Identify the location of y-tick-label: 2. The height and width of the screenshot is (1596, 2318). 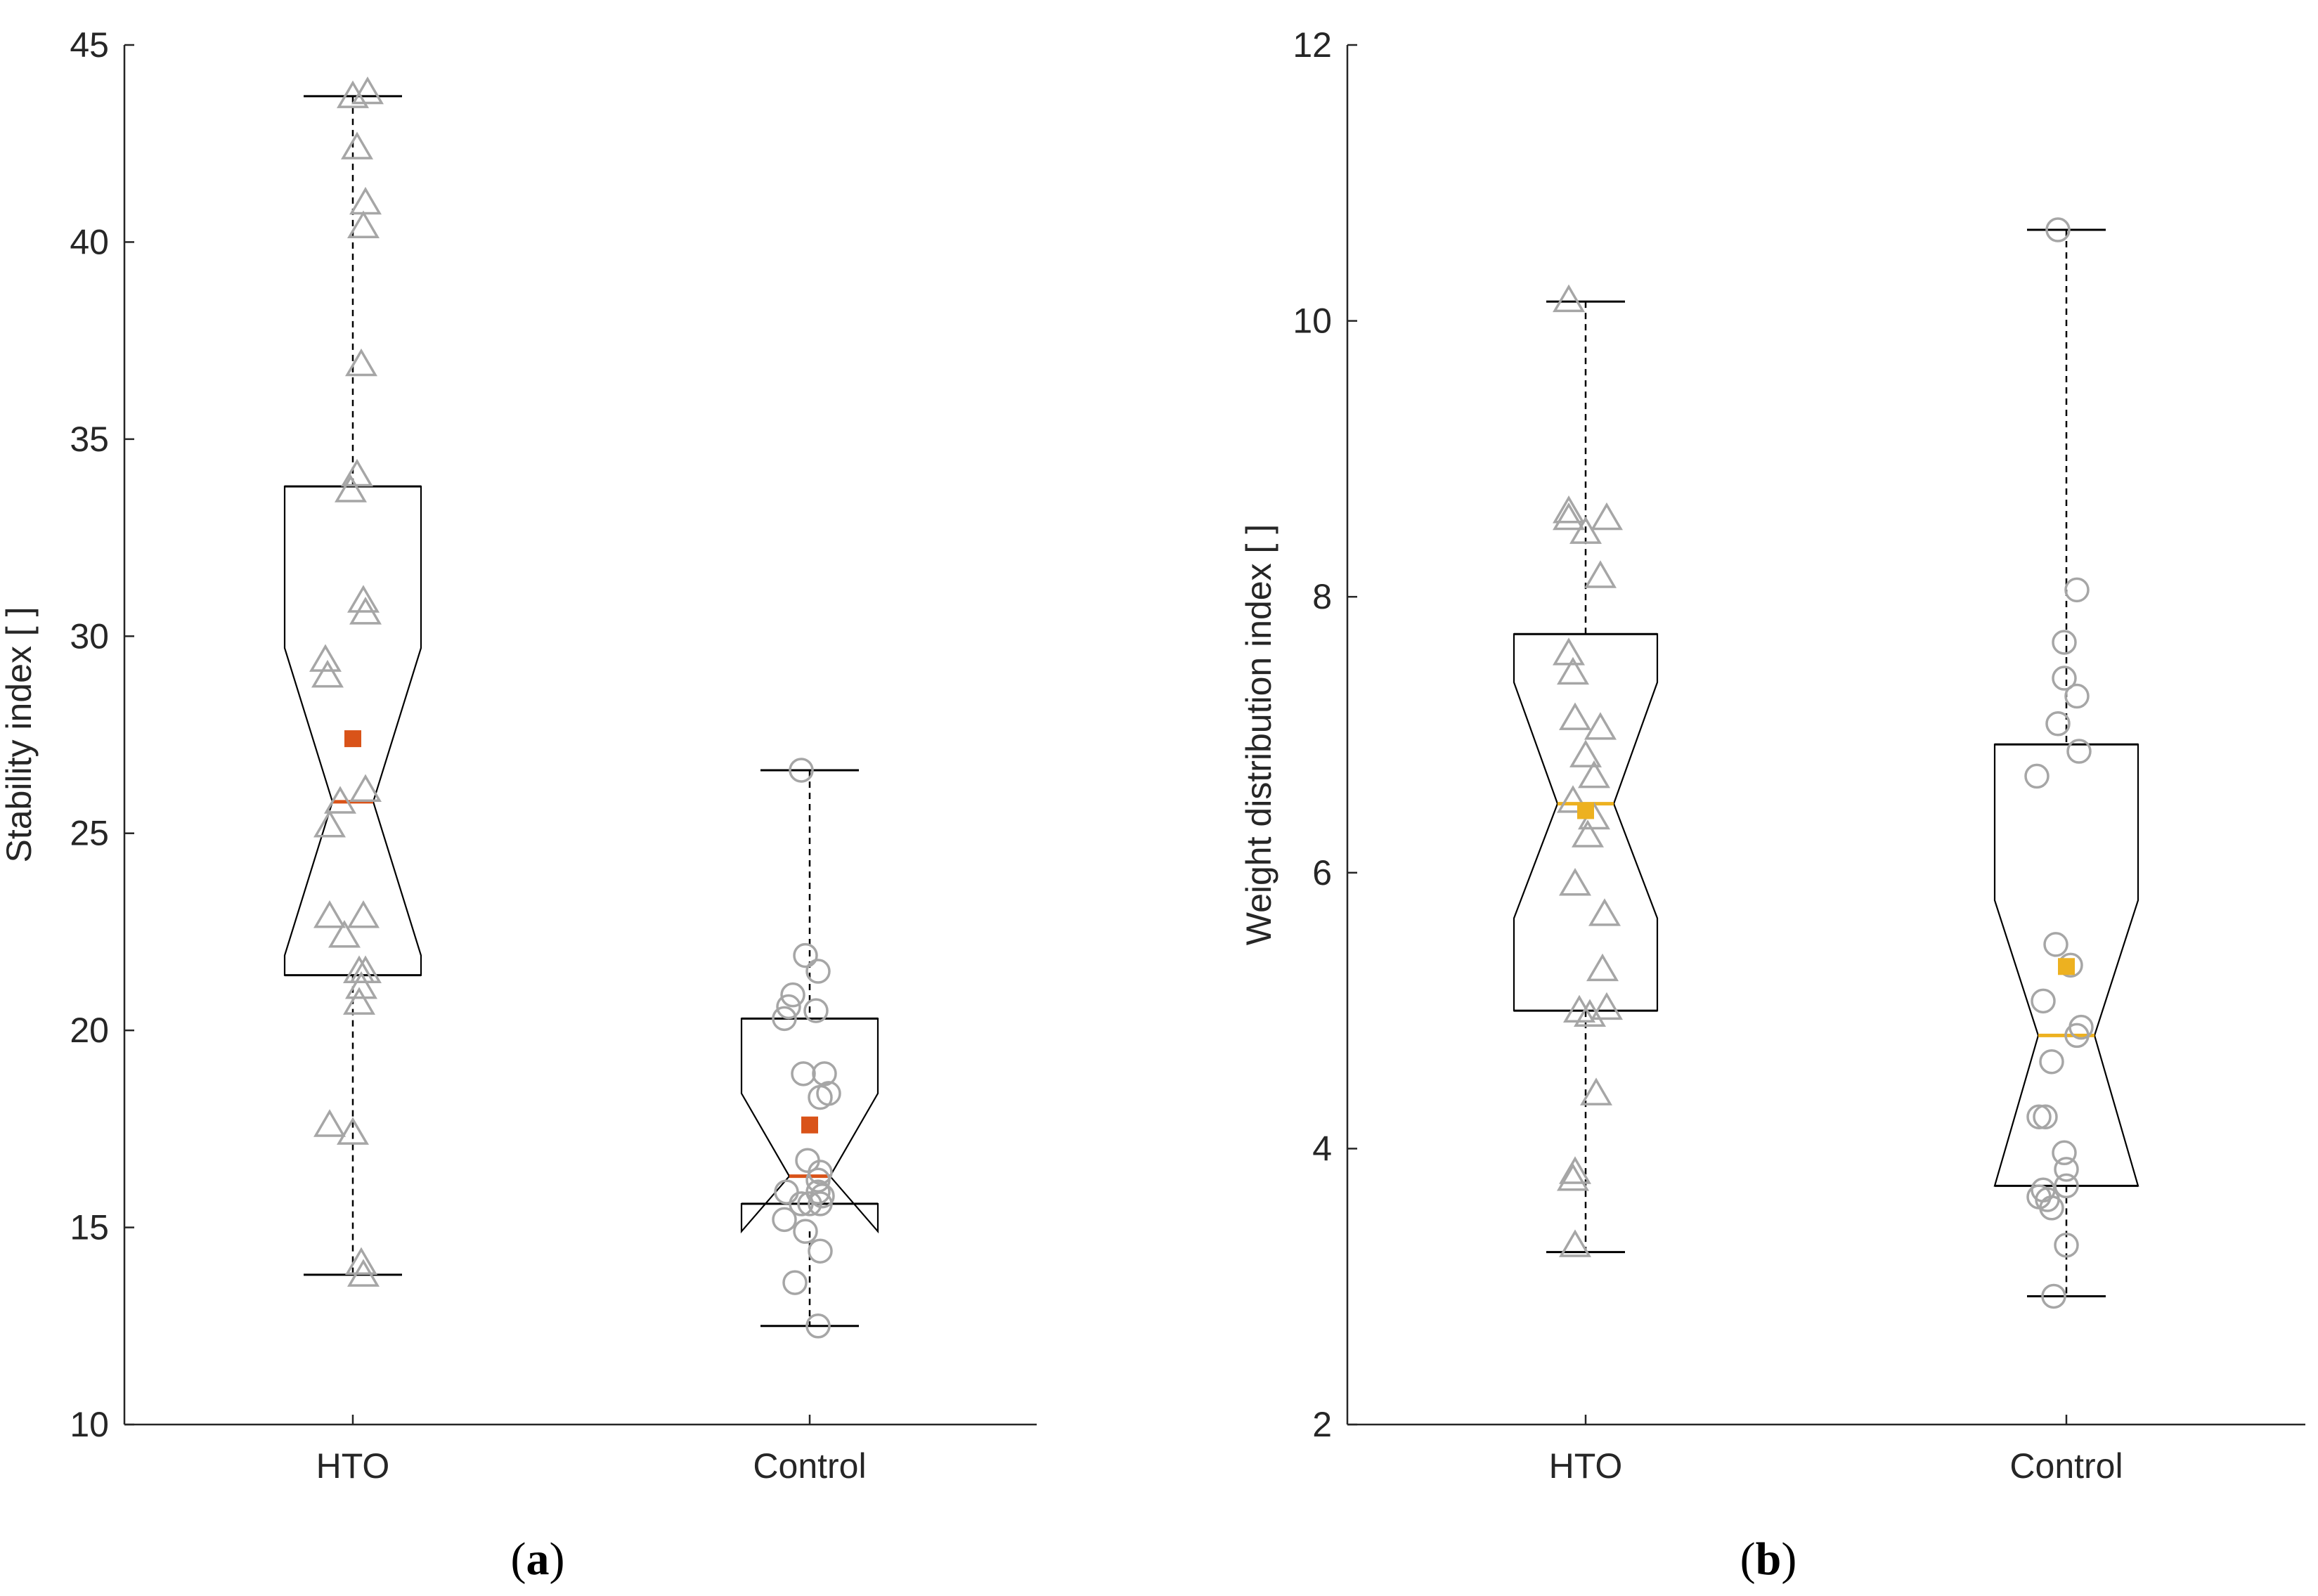
(1322, 1424).